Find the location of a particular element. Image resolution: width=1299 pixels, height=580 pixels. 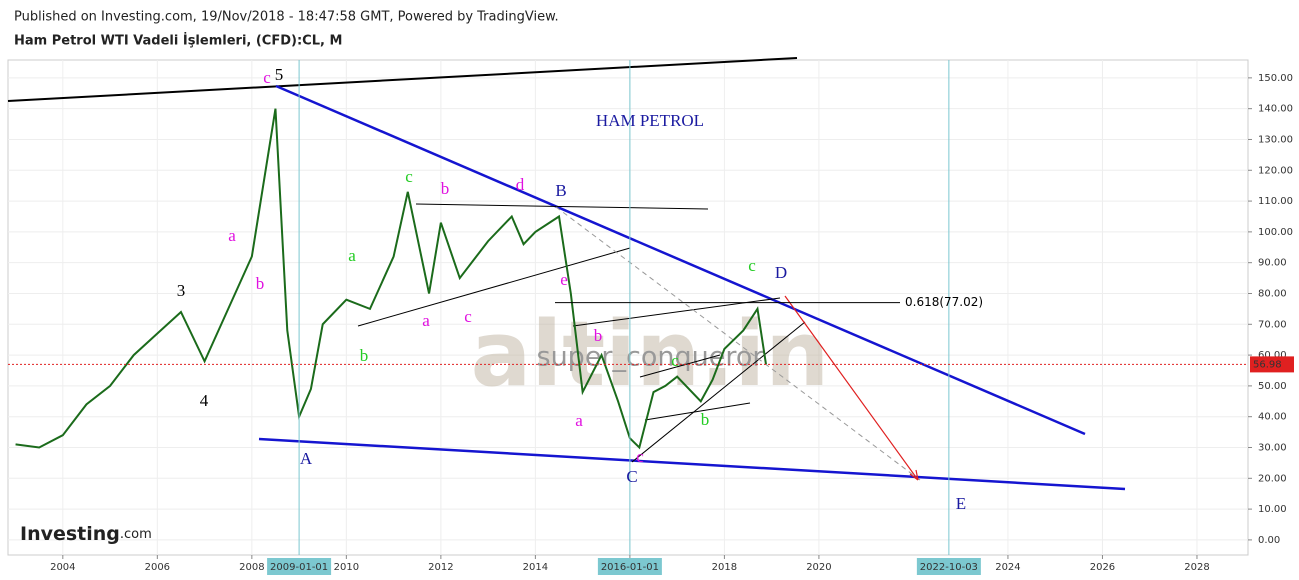

wave-label: d is located at coordinates (520, 184).